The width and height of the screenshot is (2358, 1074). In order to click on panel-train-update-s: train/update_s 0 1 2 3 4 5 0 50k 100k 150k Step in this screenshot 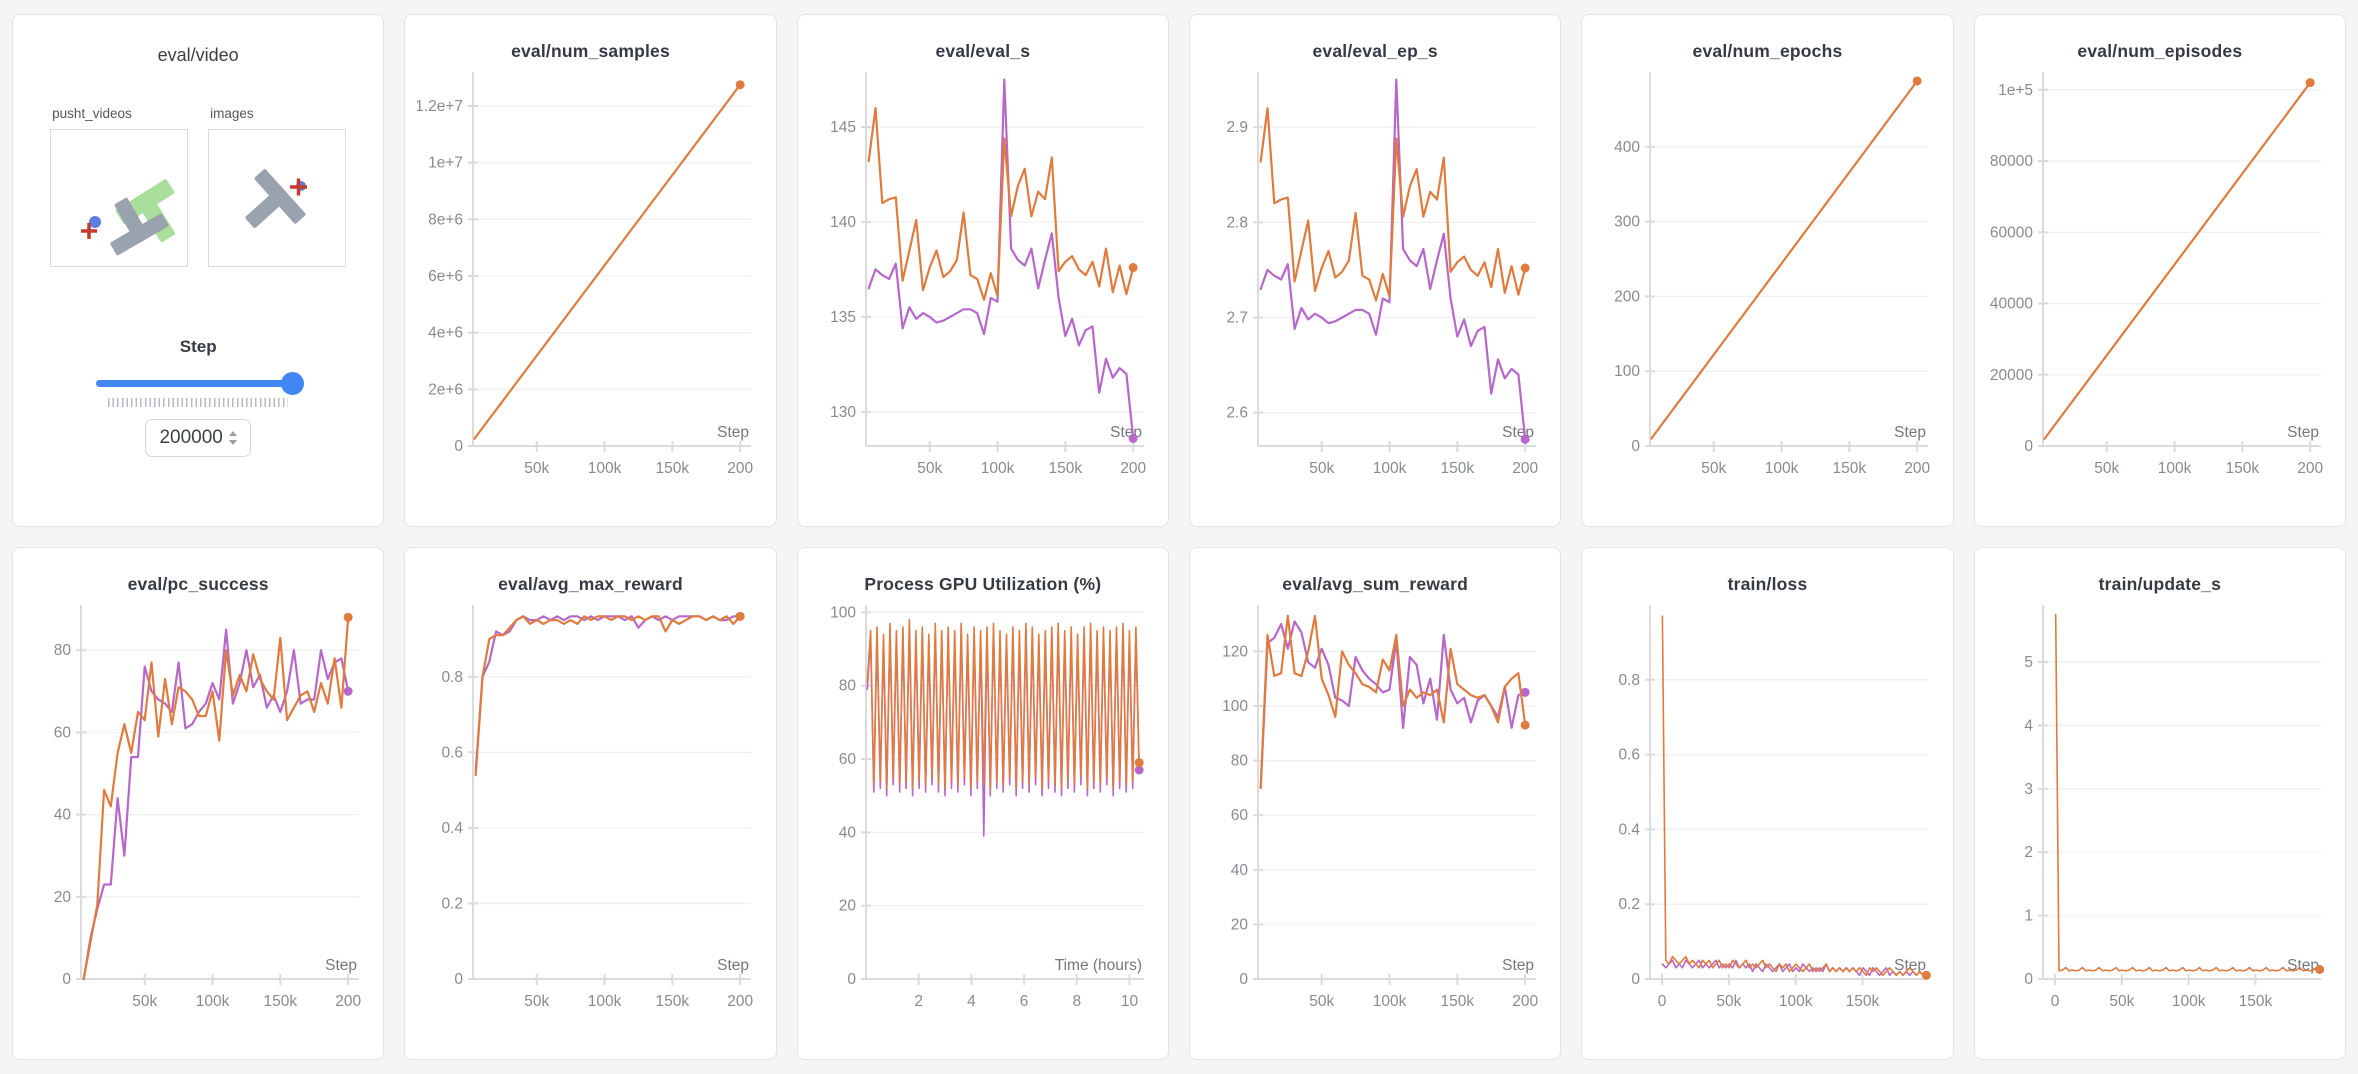, I will do `click(2159, 803)`.